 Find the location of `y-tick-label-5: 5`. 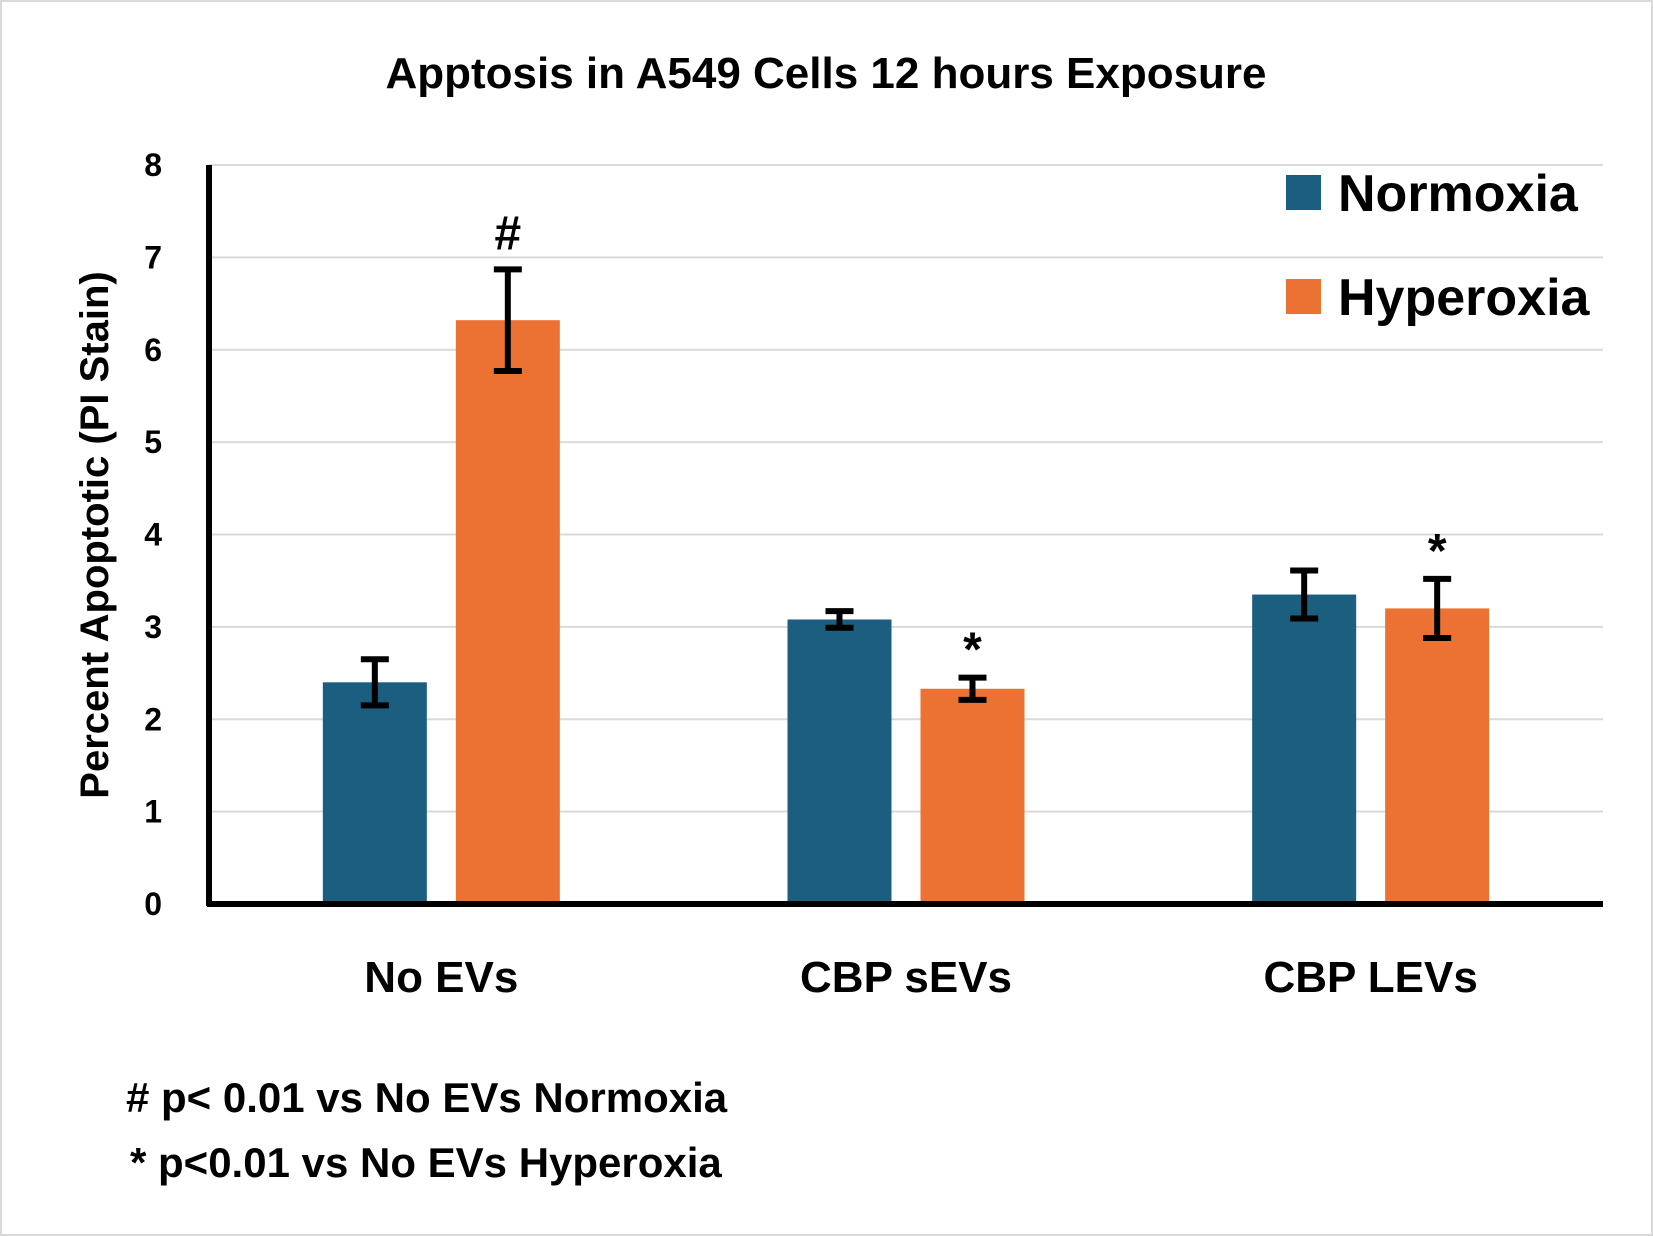

y-tick-label-5: 5 is located at coordinates (153, 442).